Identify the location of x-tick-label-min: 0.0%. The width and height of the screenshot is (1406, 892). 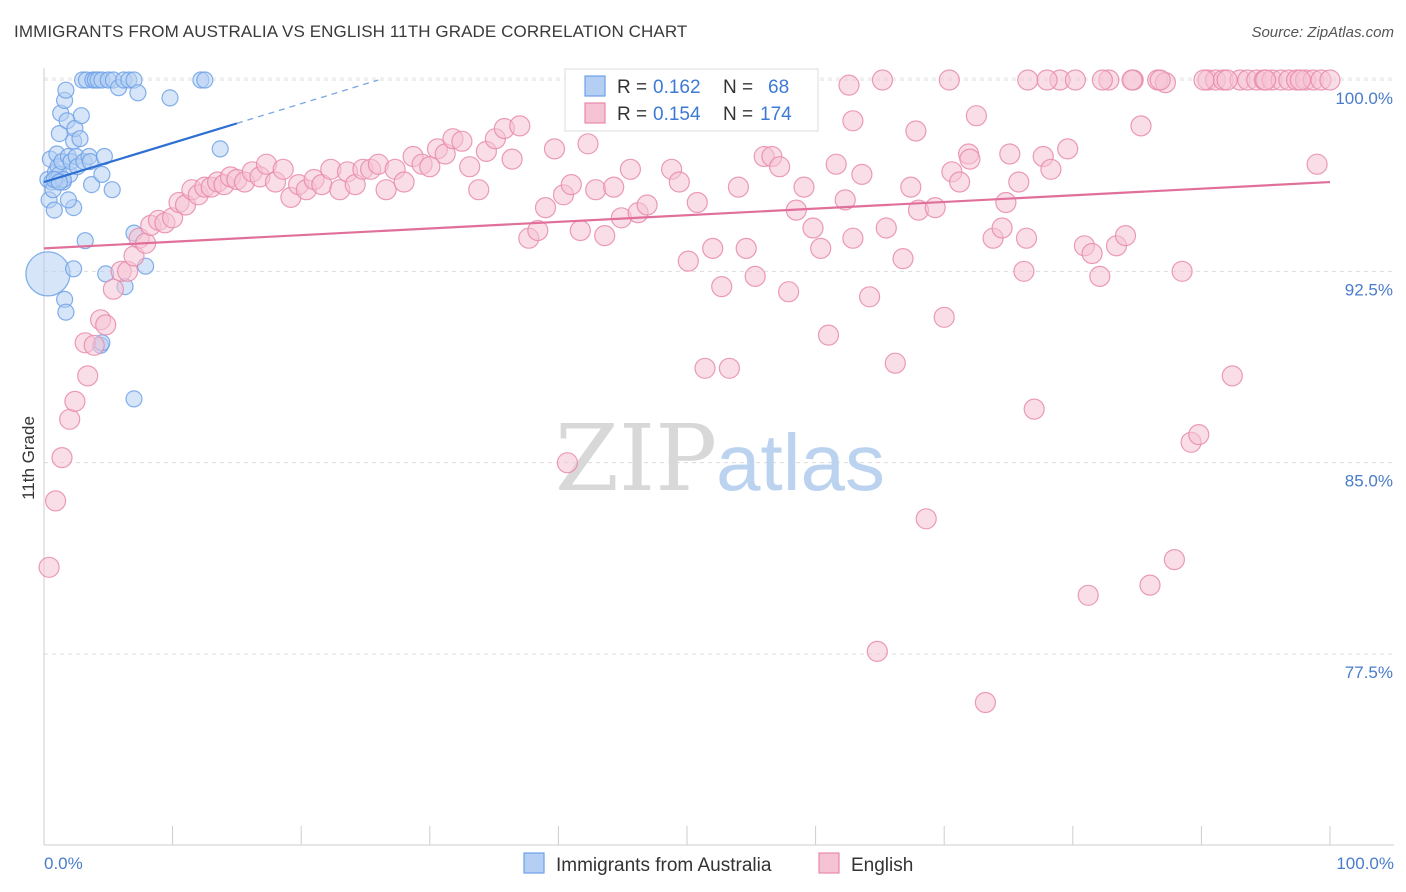
(63, 863).